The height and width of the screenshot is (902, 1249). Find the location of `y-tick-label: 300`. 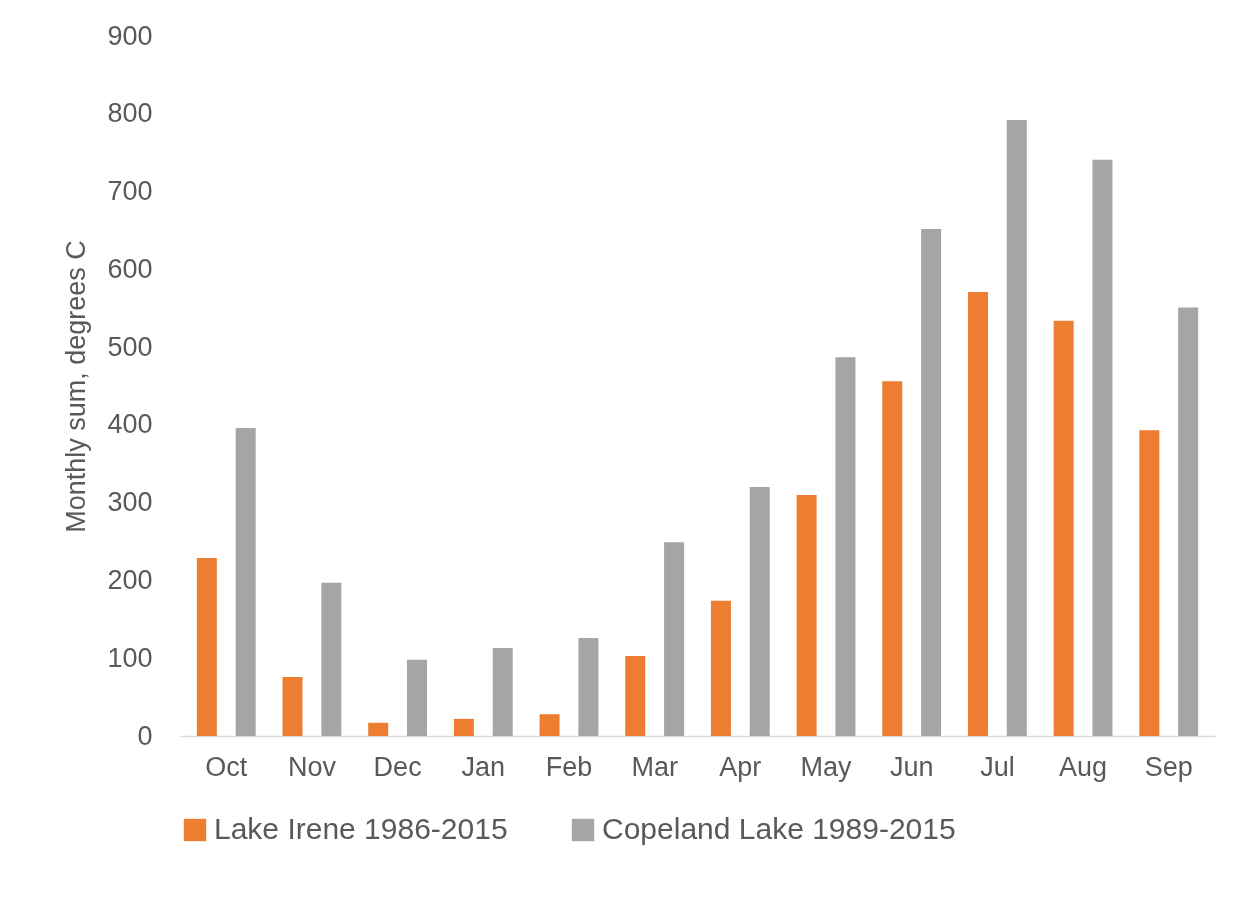

y-tick-label: 300 is located at coordinates (130, 502).